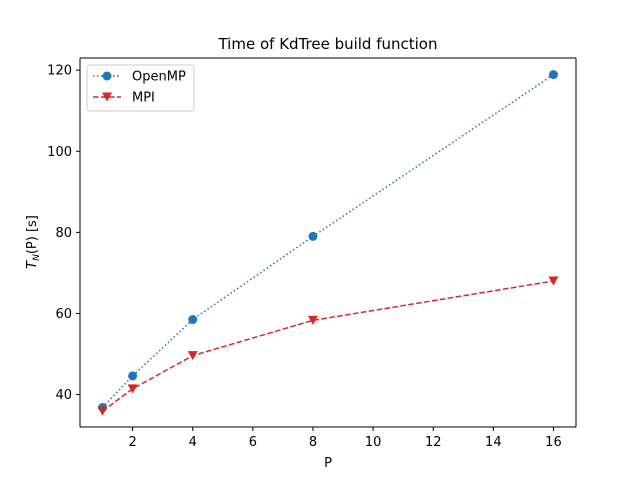 This screenshot has height=480, width=640. I want to click on x-tick-label: 12, so click(433, 442).